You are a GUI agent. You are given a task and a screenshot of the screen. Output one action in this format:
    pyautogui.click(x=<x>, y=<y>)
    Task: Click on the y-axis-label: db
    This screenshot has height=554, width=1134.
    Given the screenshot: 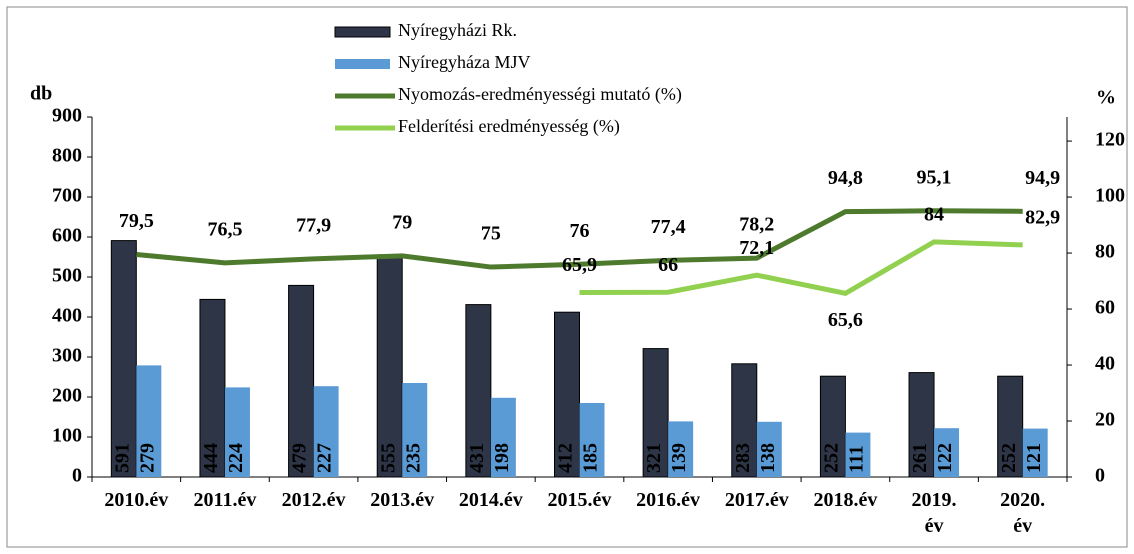 What is the action you would take?
    pyautogui.click(x=41, y=94)
    